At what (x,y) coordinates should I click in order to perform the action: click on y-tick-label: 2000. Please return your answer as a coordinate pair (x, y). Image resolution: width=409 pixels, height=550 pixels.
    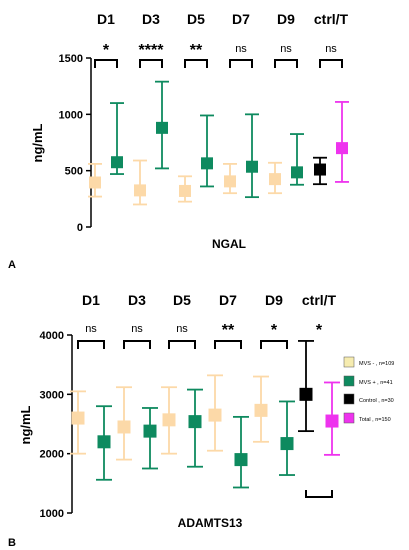
    Looking at the image, I should click on (52, 455).